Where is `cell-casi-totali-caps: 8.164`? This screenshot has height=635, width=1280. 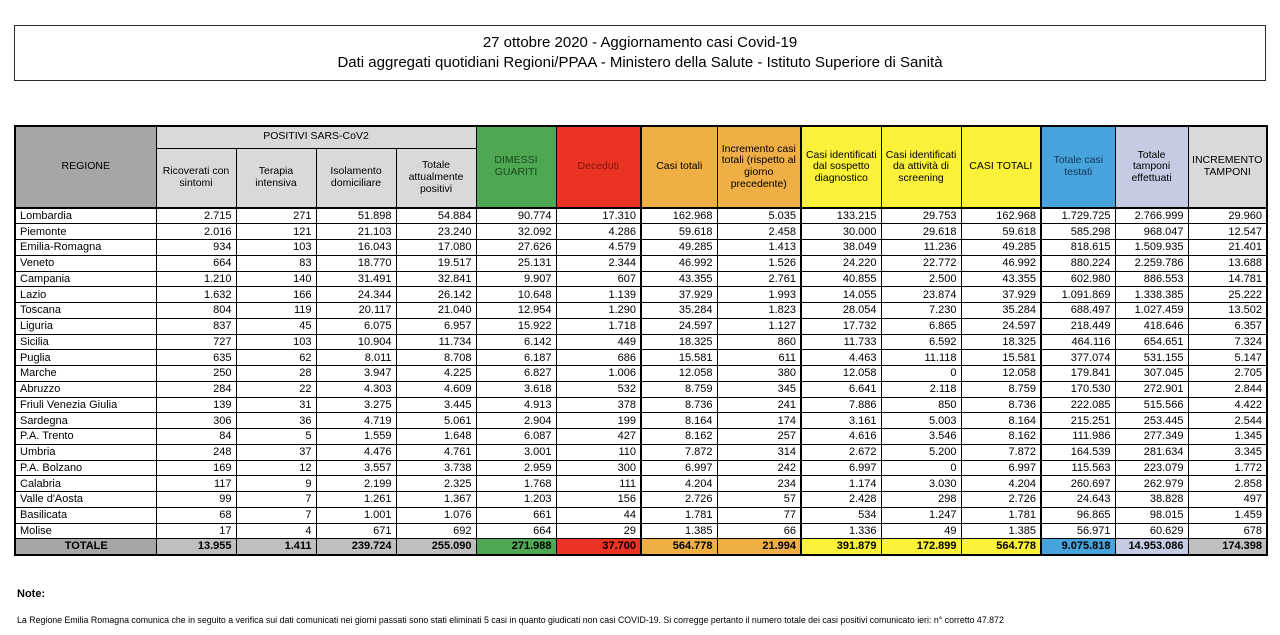
cell-casi-totali-caps: 8.164 is located at coordinates (1001, 420).